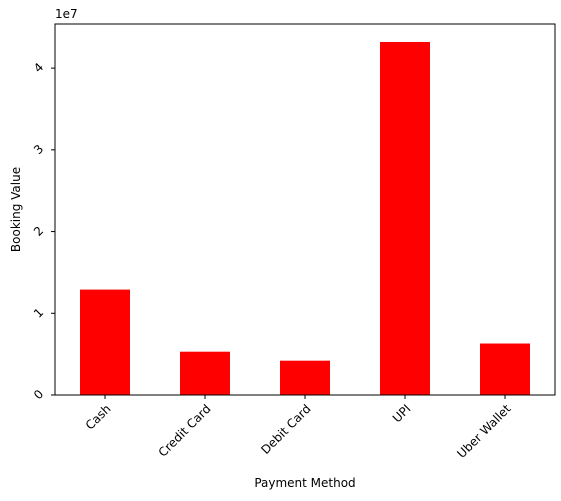  Describe the element at coordinates (285, 429) in the screenshot. I see `x-tick-label: Debit Card` at that location.